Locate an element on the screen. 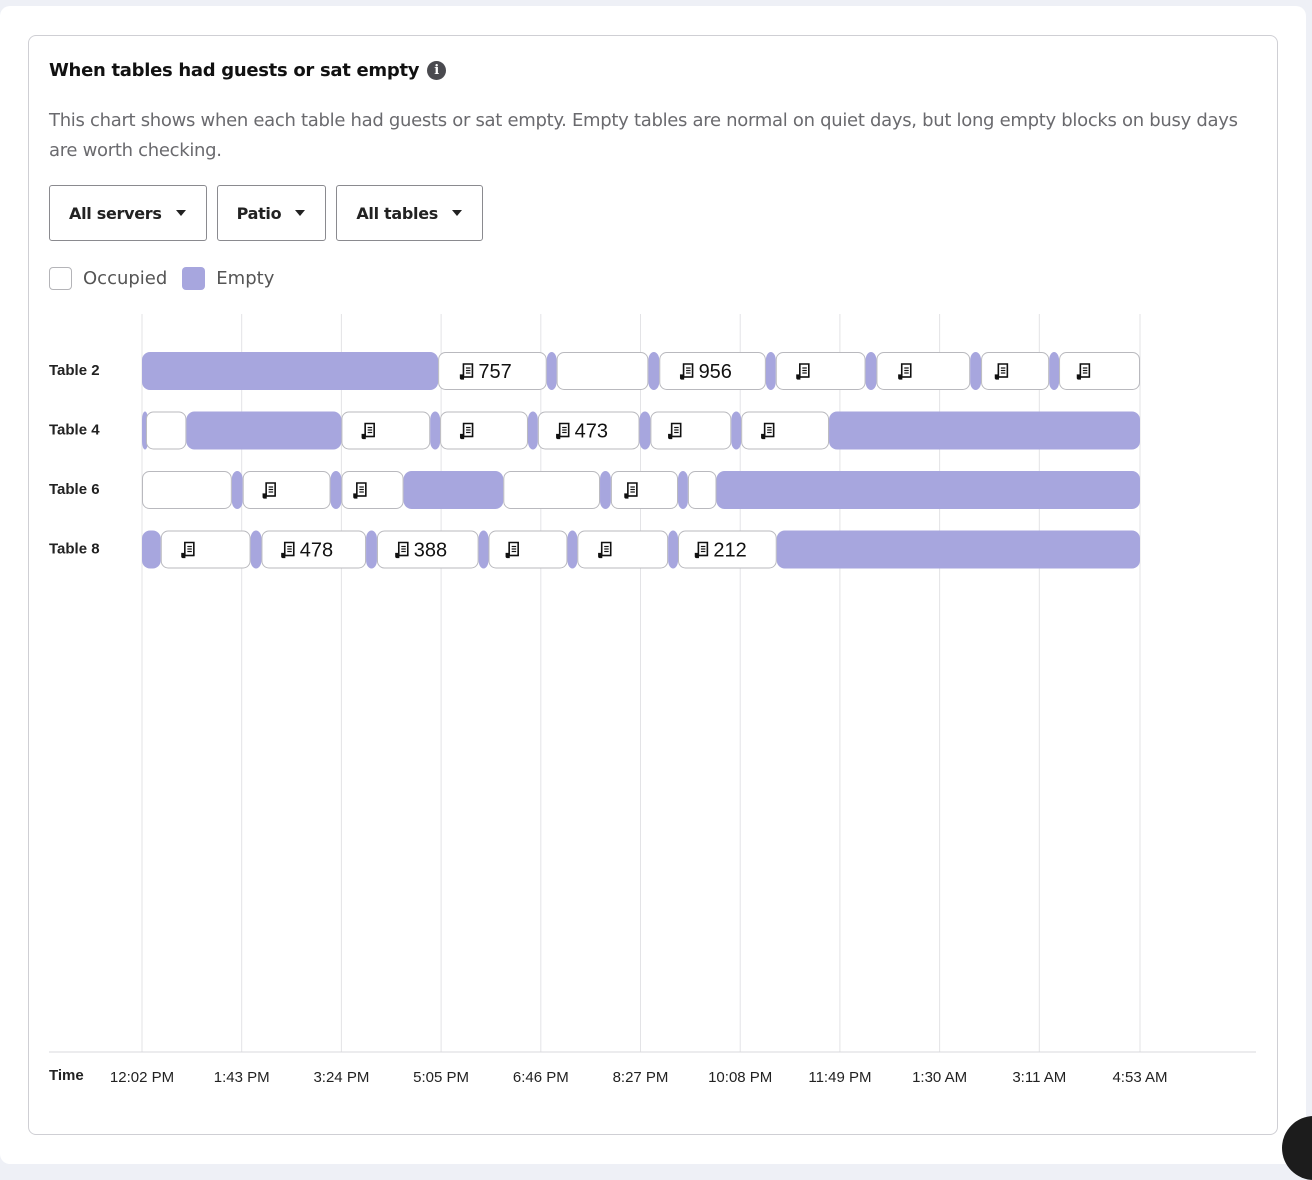 The height and width of the screenshot is (1180, 1312). occupied-segment: 473 is located at coordinates (588, 430).